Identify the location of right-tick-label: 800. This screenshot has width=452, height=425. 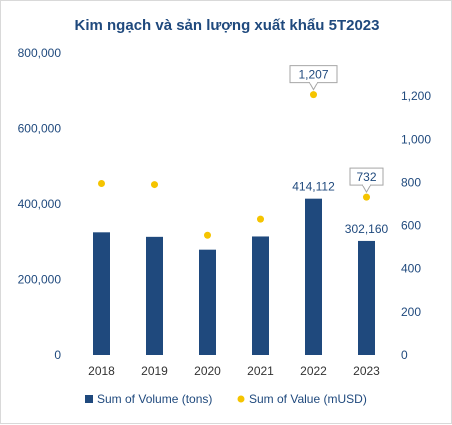
(411, 182).